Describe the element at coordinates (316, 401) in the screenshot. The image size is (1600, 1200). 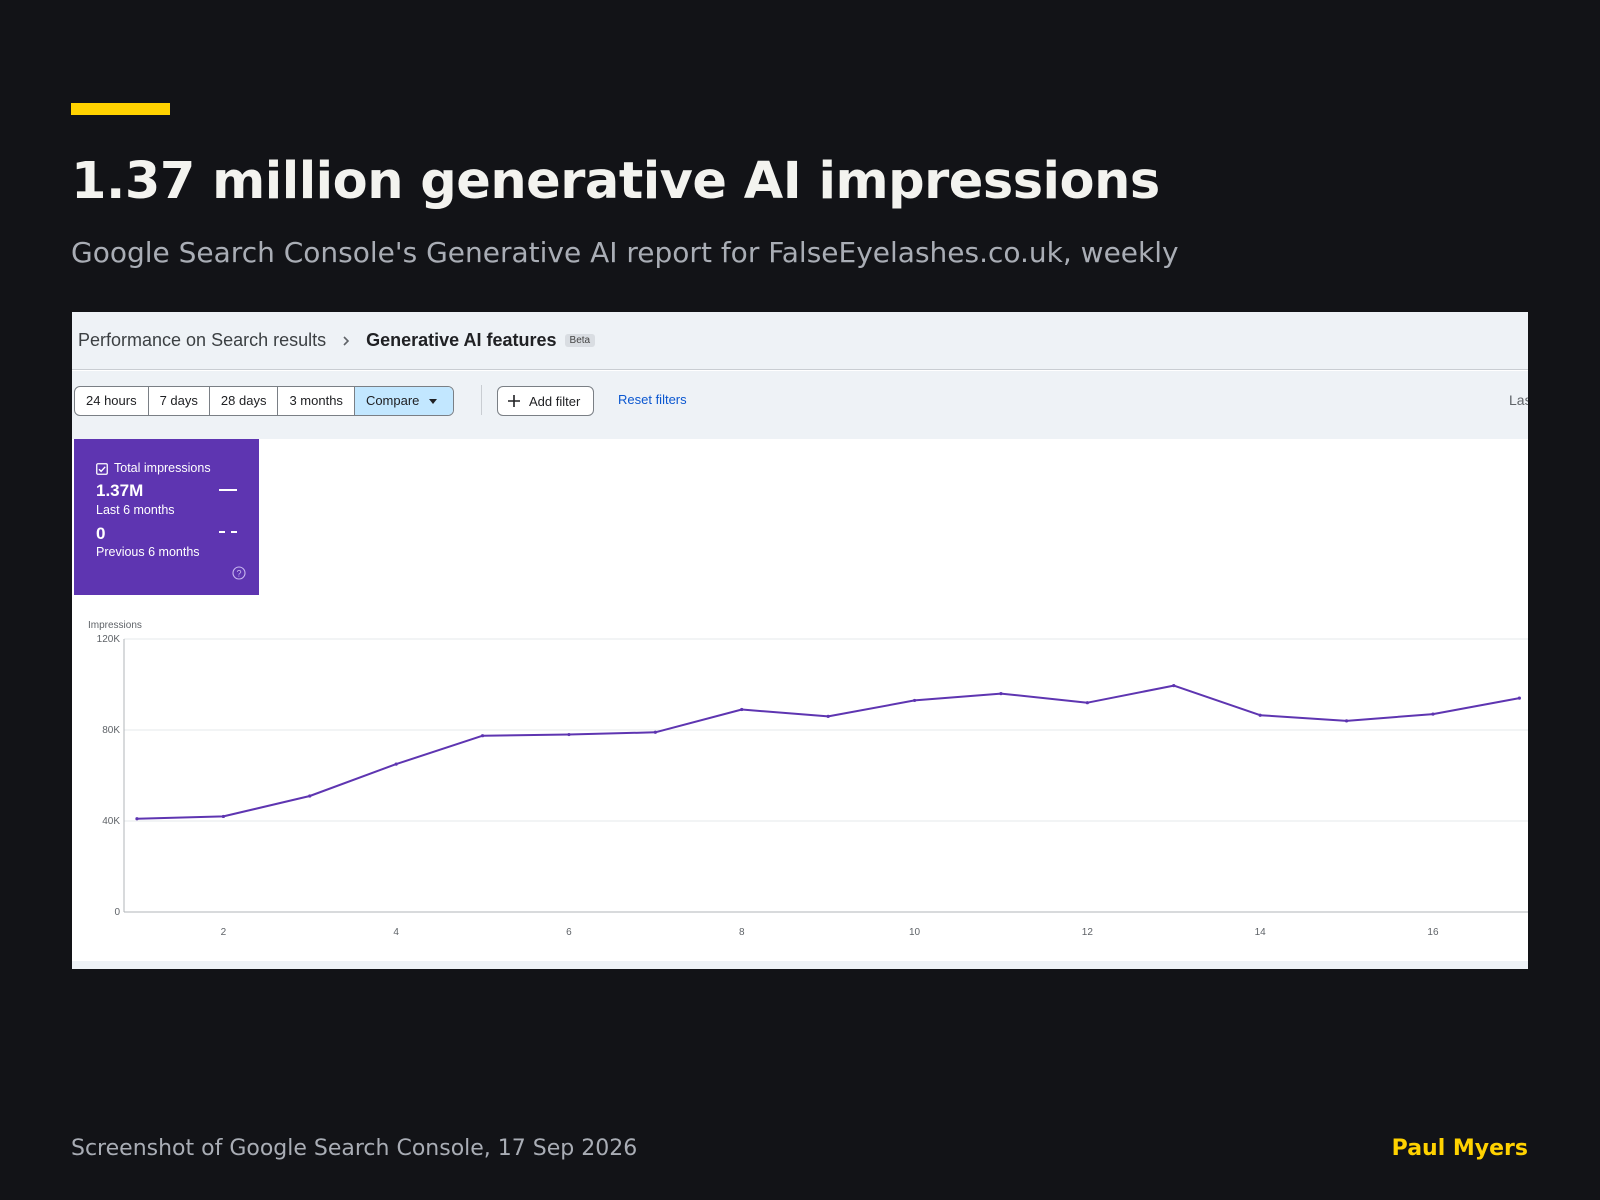
I see `range-3-months-button: 3 months` at that location.